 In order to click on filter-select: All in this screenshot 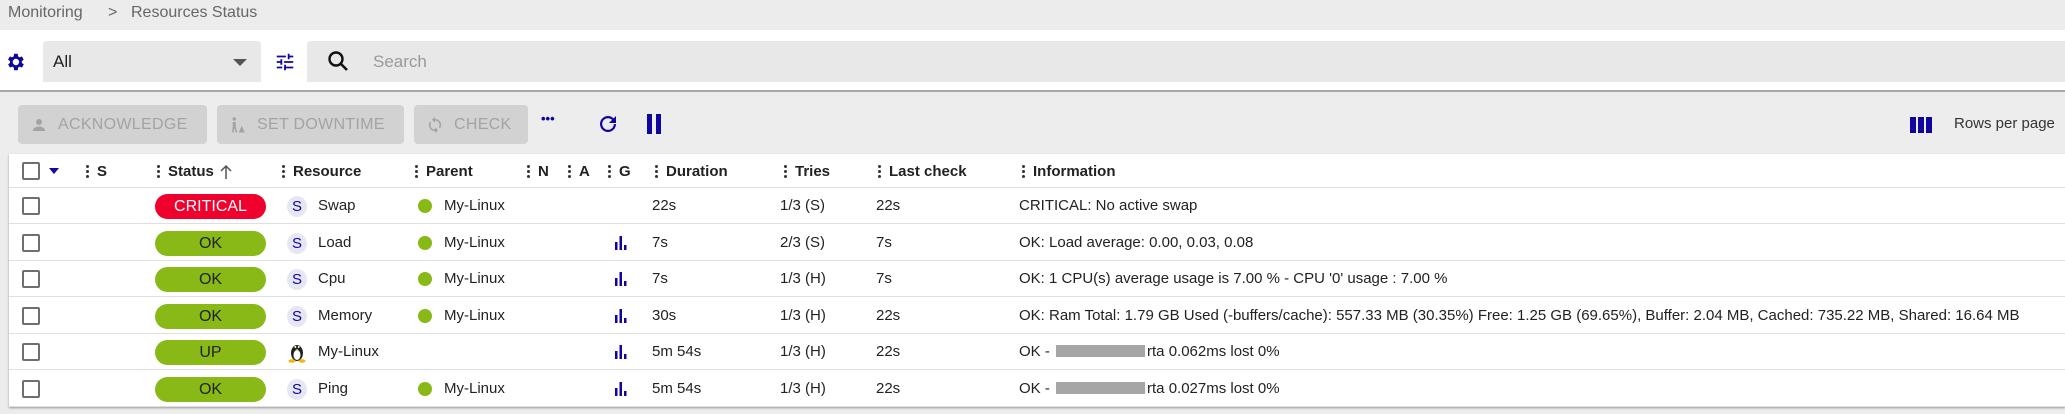, I will do `click(152, 61)`.